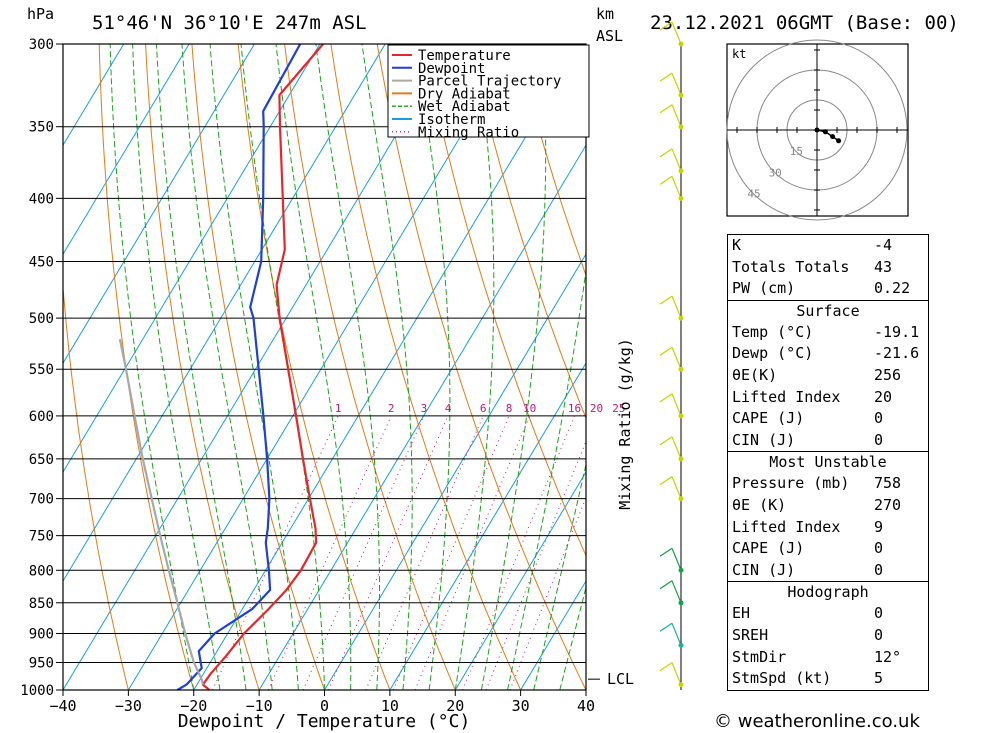 The image size is (1000, 733). What do you see at coordinates (391, 408) in the screenshot?
I see `mixing-ratio-label: 2` at bounding box center [391, 408].